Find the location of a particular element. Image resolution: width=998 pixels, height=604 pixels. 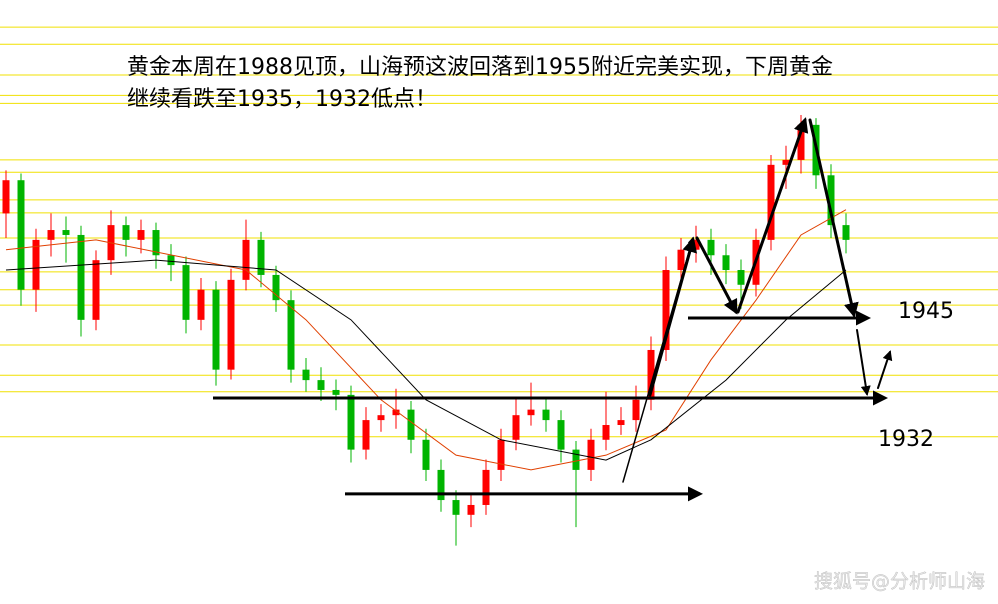

title-line: 继续看跌至1935，1932低点！ is located at coordinates (282, 99).